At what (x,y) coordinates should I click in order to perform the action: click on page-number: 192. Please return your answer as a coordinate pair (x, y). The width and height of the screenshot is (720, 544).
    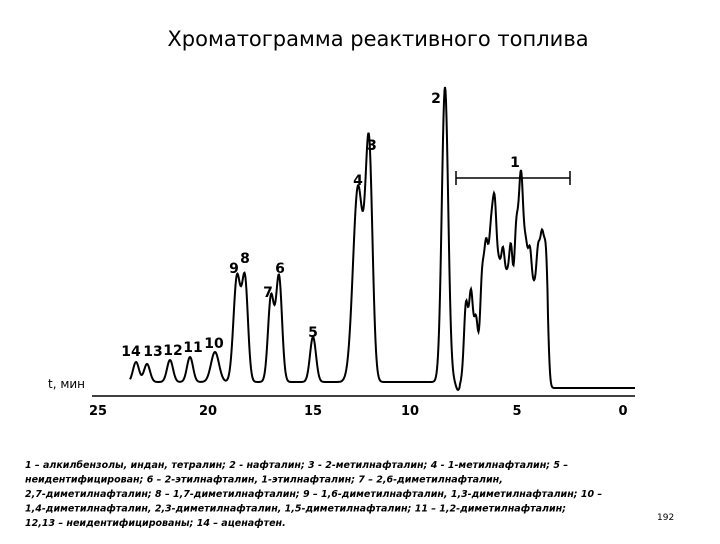
    Looking at the image, I should click on (665, 518).